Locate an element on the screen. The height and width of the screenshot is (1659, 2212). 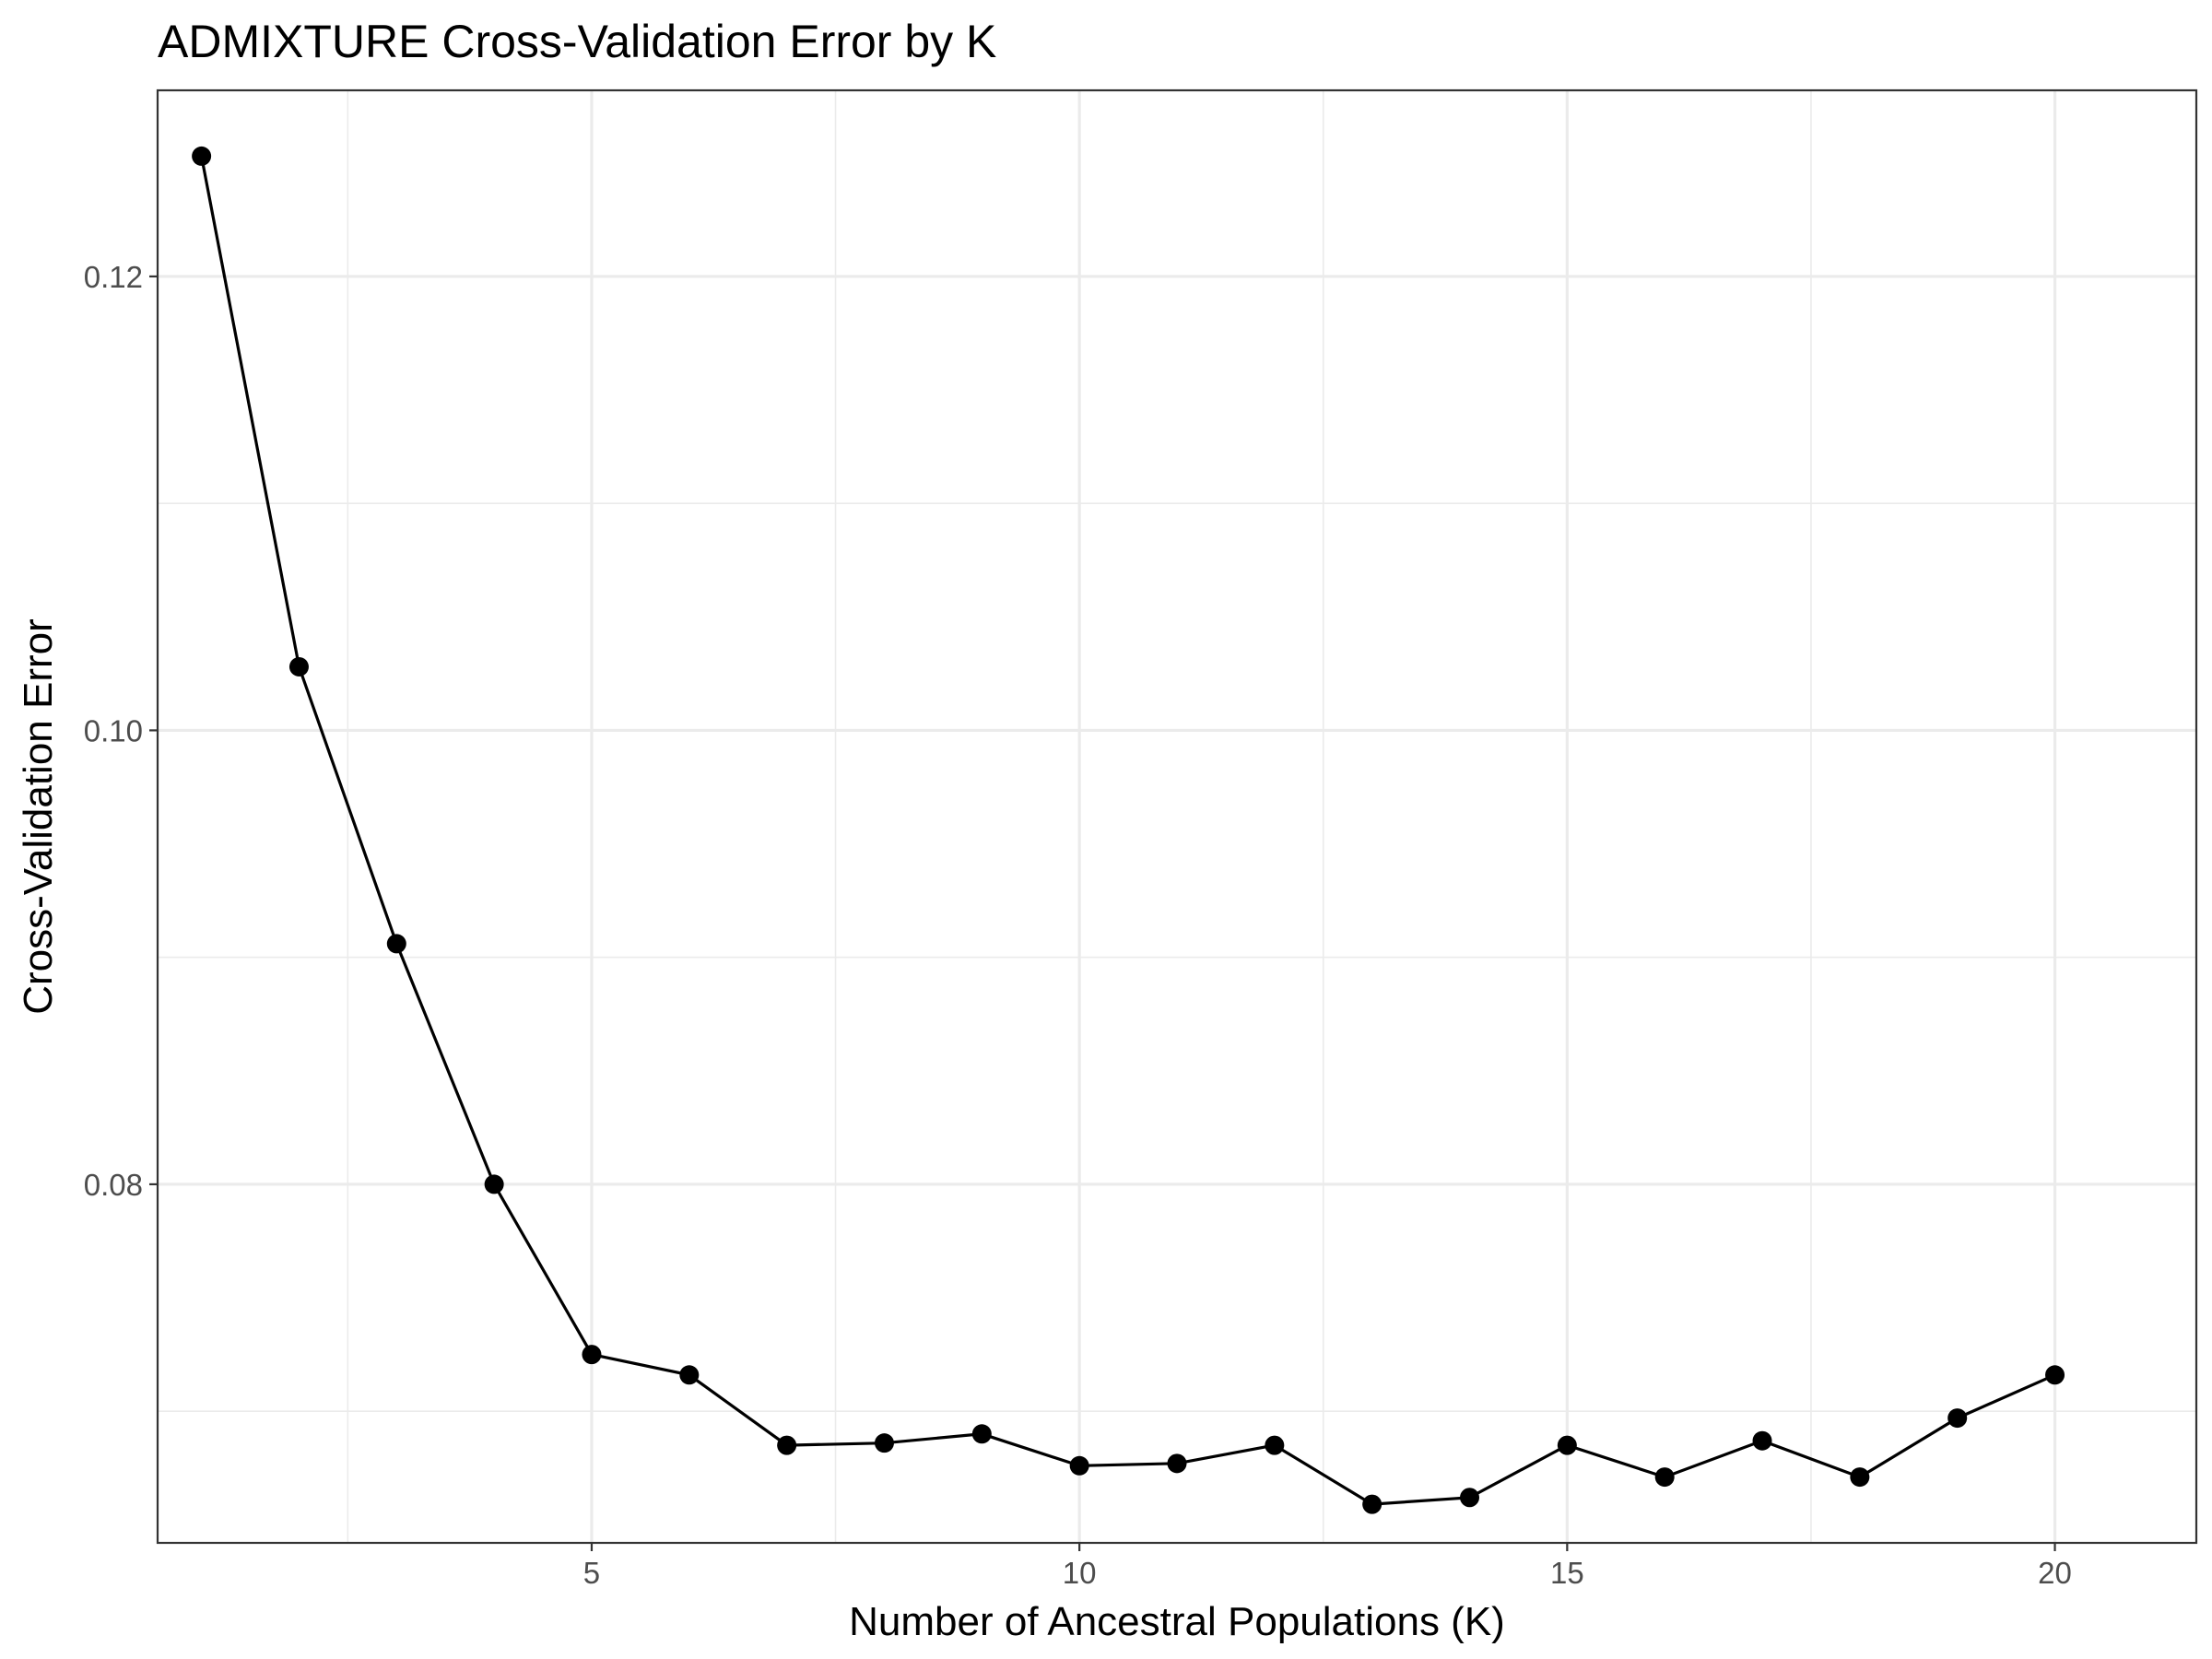
y-tick-label: 0.10 is located at coordinates (113, 730).